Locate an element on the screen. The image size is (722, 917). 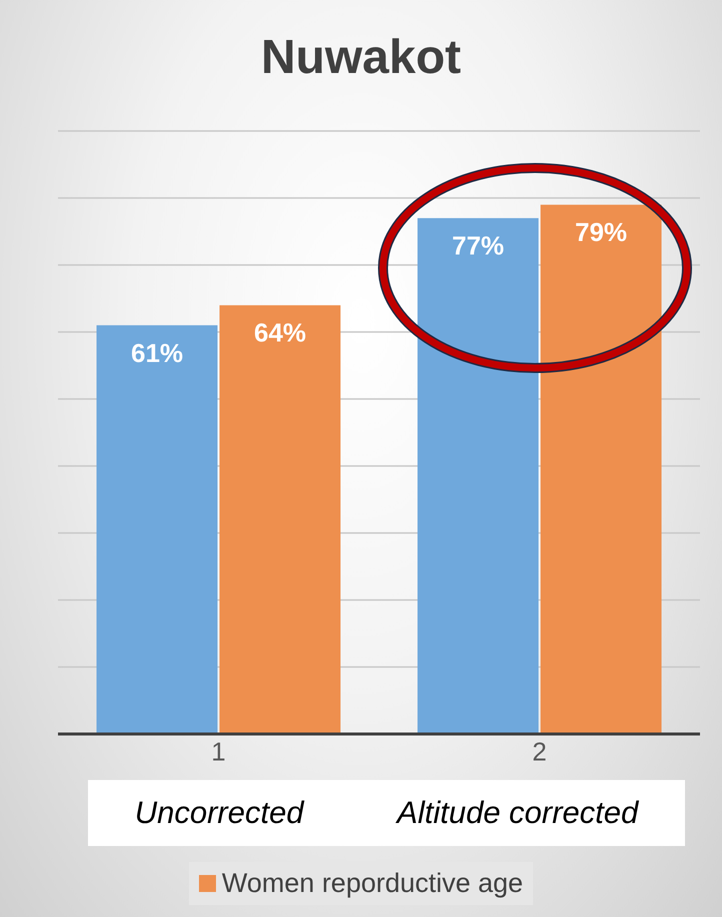
data-label: 61% is located at coordinates (157, 353).